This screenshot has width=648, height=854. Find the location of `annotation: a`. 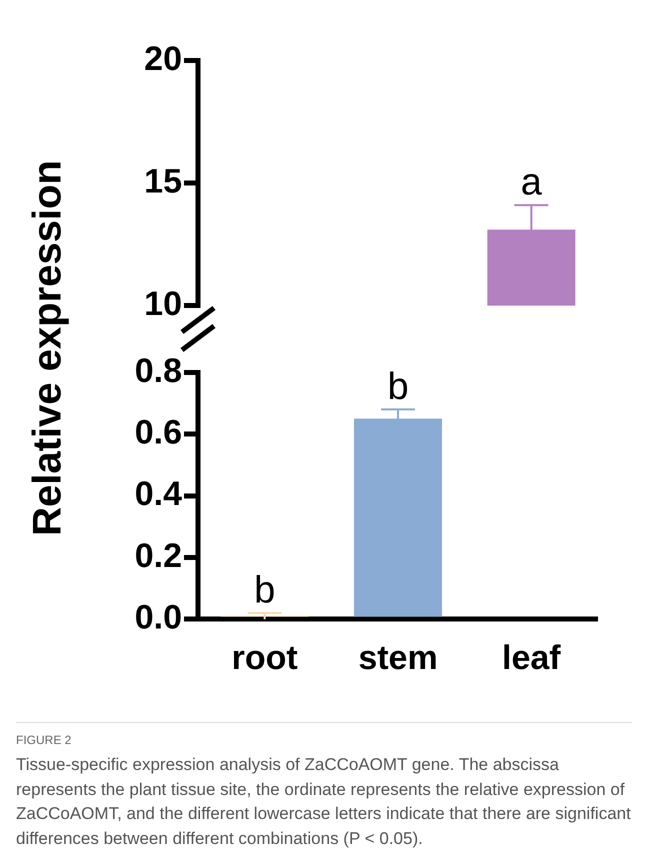

annotation: a is located at coordinates (531, 183).